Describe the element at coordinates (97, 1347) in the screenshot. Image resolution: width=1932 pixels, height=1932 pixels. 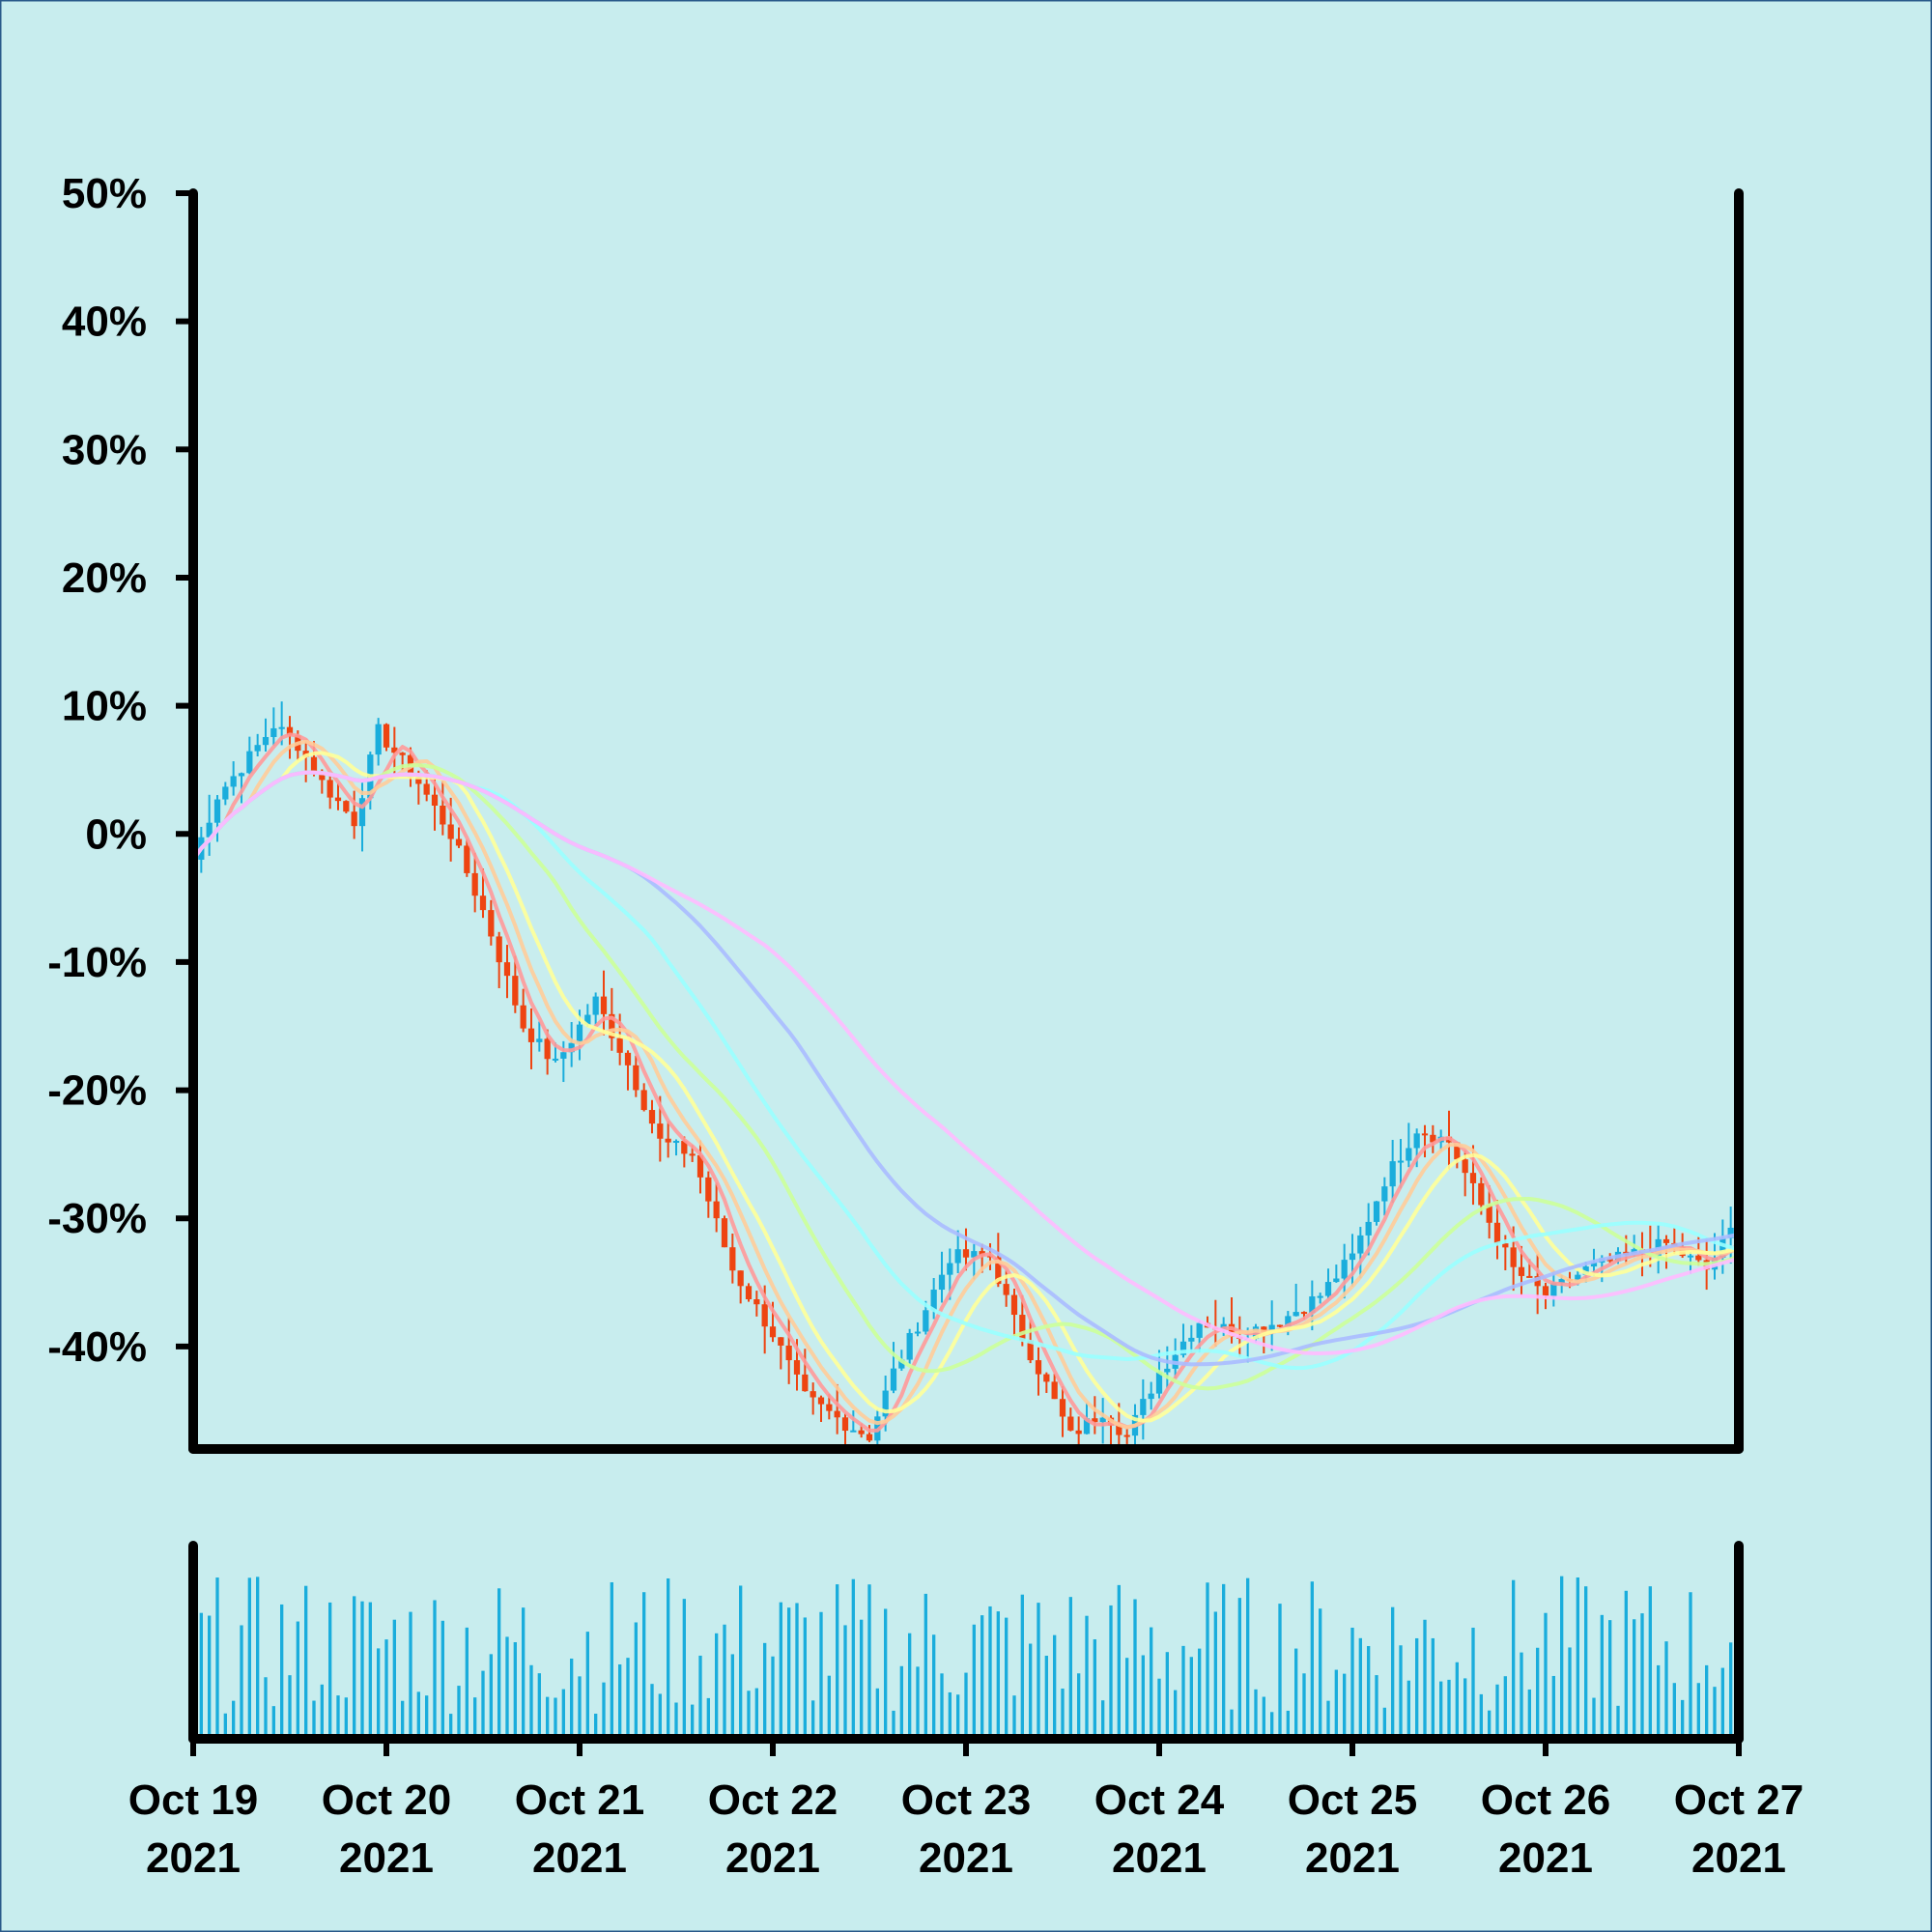
I see `y-tick-label: -40%` at that location.